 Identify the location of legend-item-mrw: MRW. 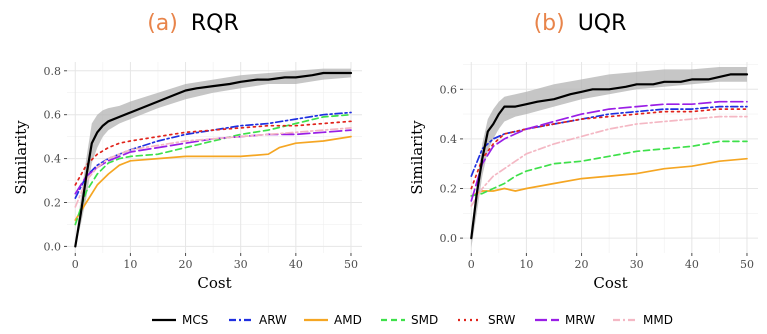
(565, 320).